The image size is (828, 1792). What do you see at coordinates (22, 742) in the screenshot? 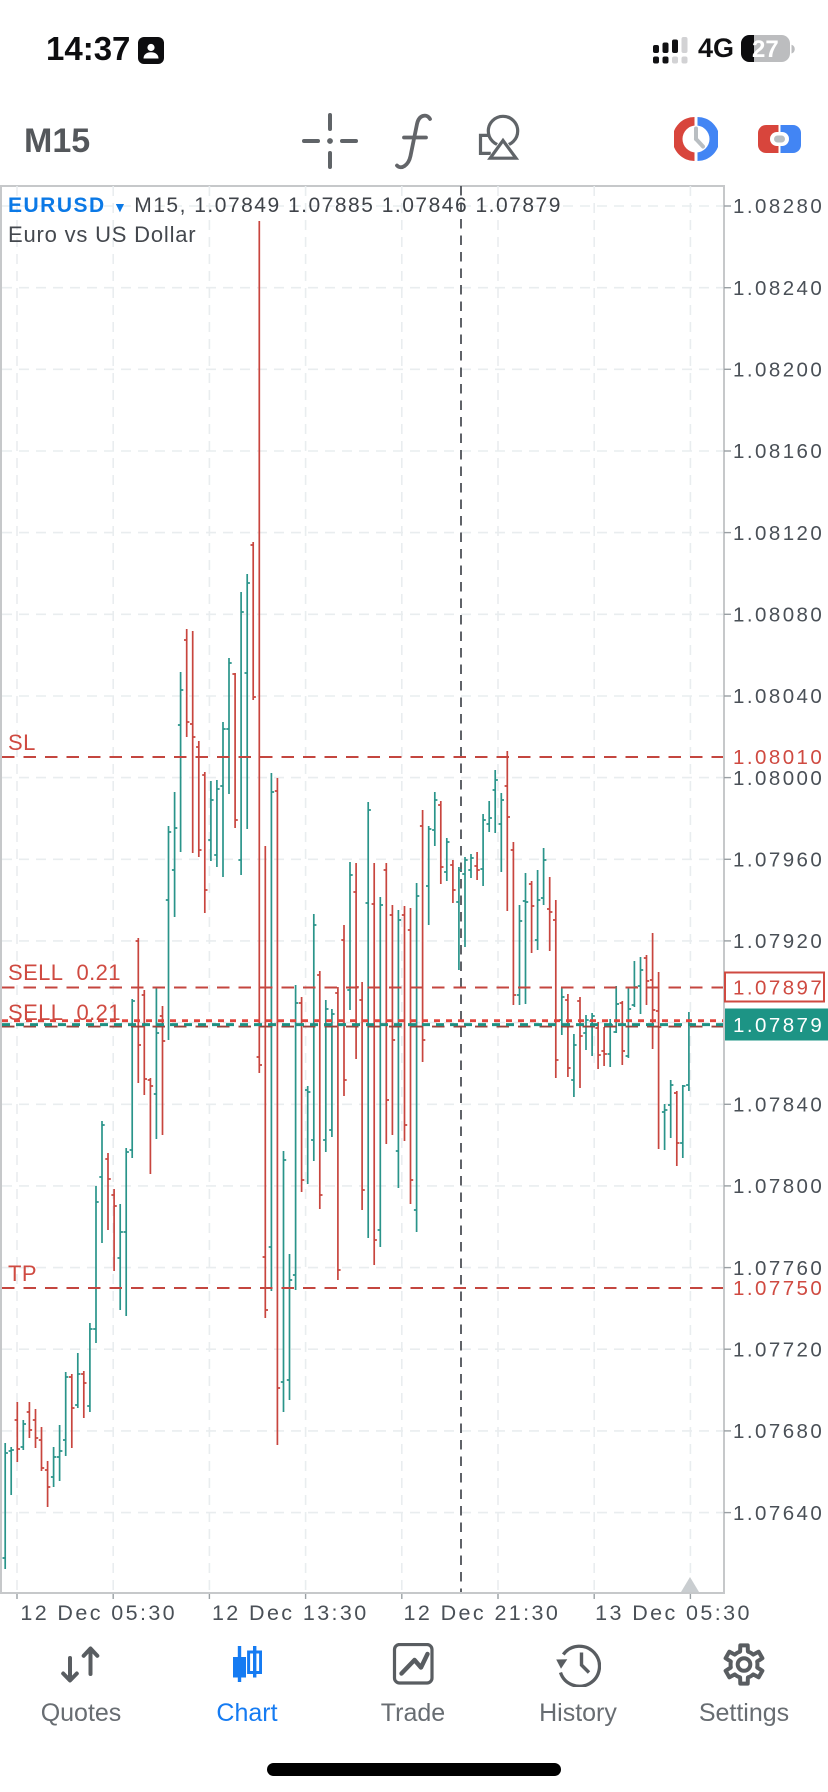
I see `svg-text: SL` at bounding box center [22, 742].